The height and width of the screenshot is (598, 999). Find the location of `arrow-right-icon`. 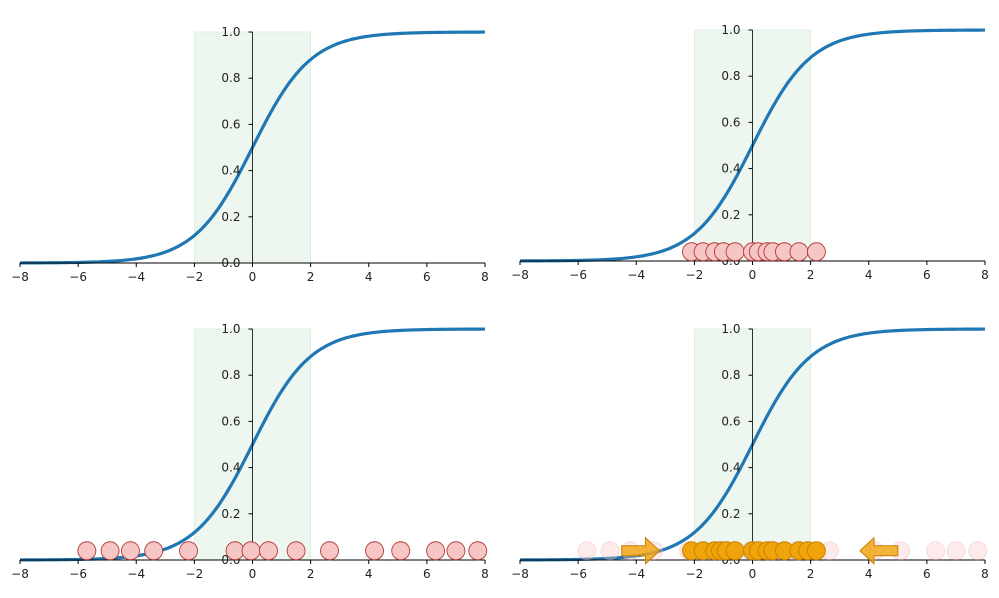

arrow-right-icon is located at coordinates (641, 550).